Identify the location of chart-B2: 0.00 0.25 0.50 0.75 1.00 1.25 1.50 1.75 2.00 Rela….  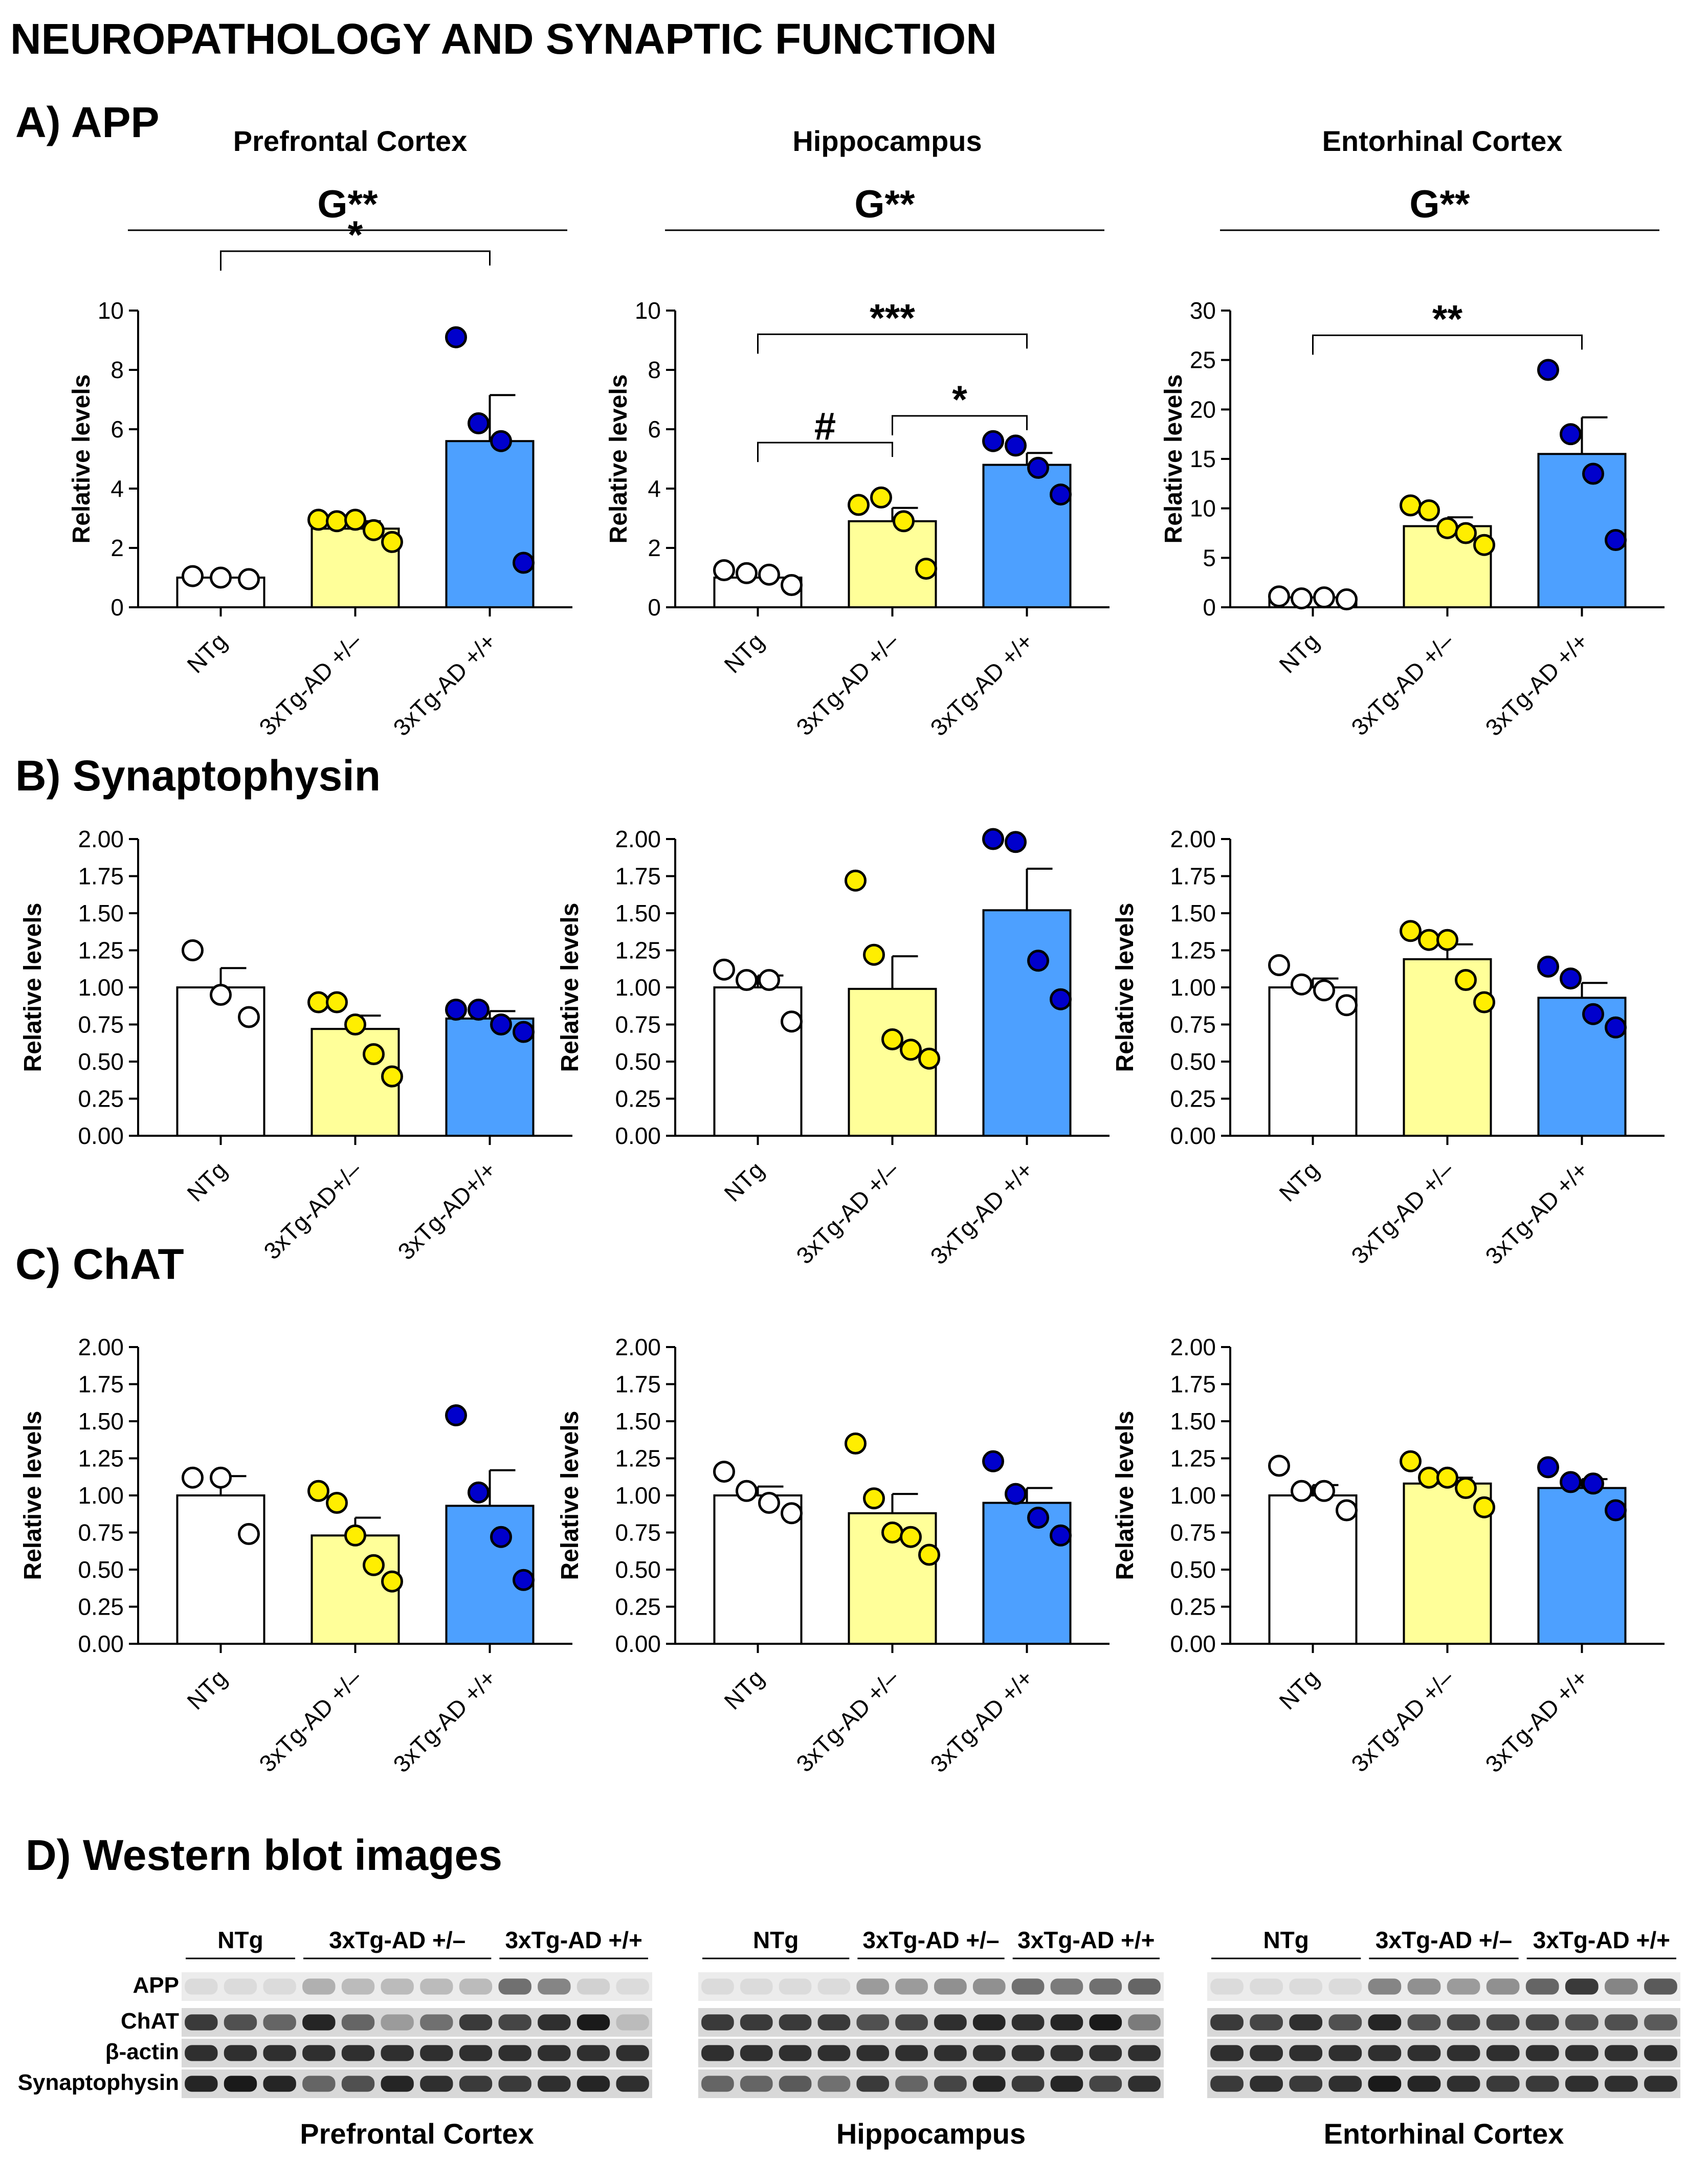
(833, 1048).